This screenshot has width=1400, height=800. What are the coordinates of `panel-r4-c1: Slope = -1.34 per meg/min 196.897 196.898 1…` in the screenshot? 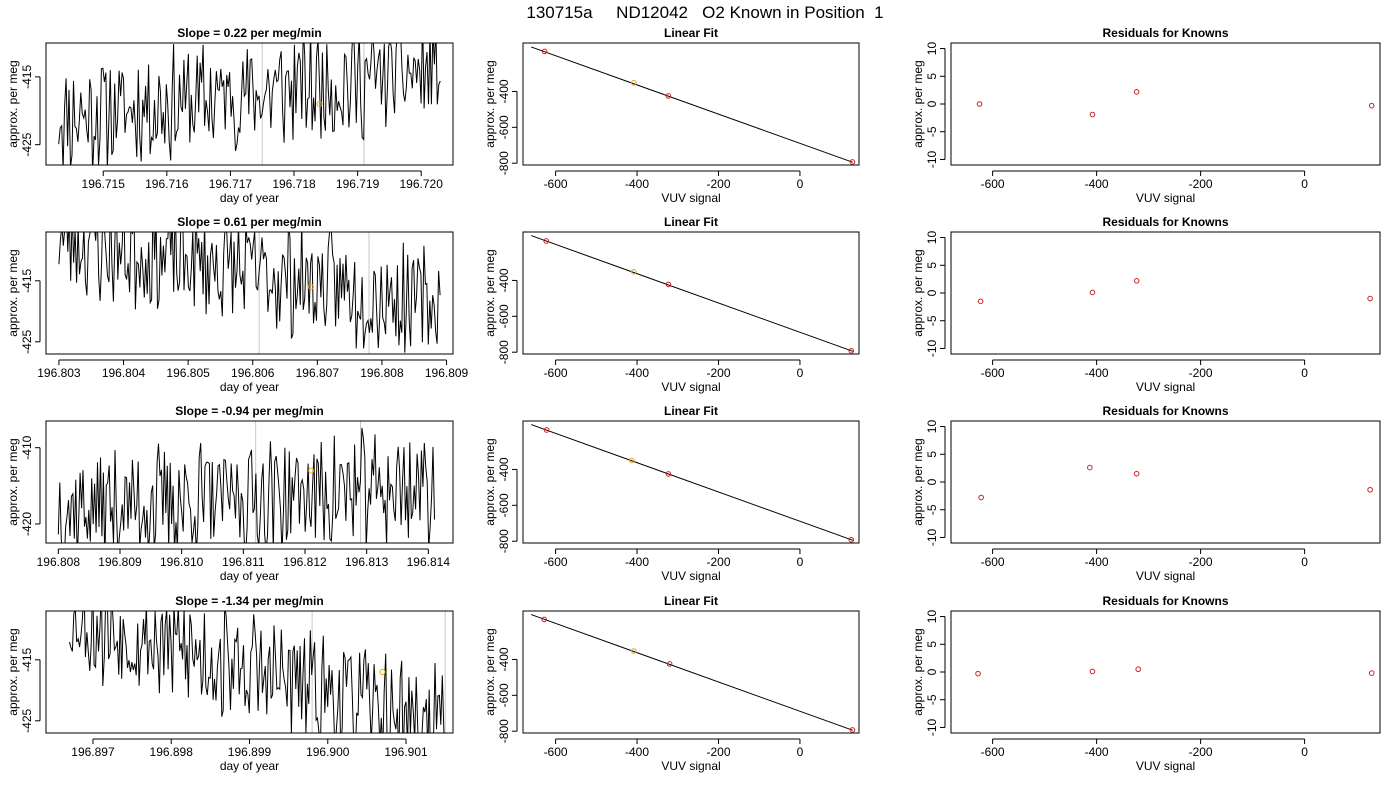 It's located at (230, 683).